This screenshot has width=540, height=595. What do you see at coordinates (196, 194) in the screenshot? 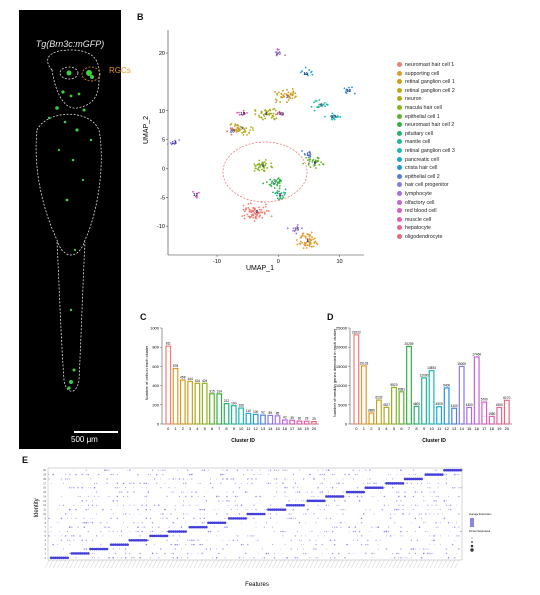
I see `umap-cluster-label: 17` at bounding box center [196, 194].